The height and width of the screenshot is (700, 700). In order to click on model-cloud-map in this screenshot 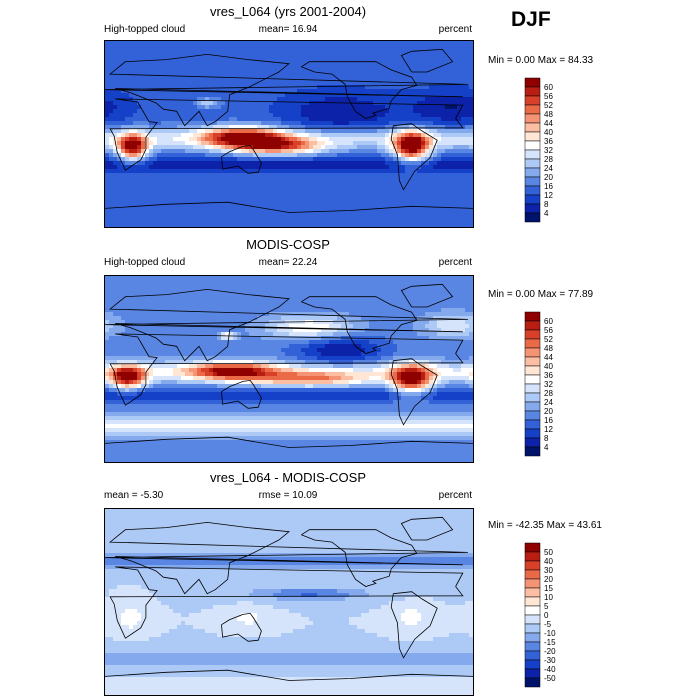, I will do `click(289, 134)`.